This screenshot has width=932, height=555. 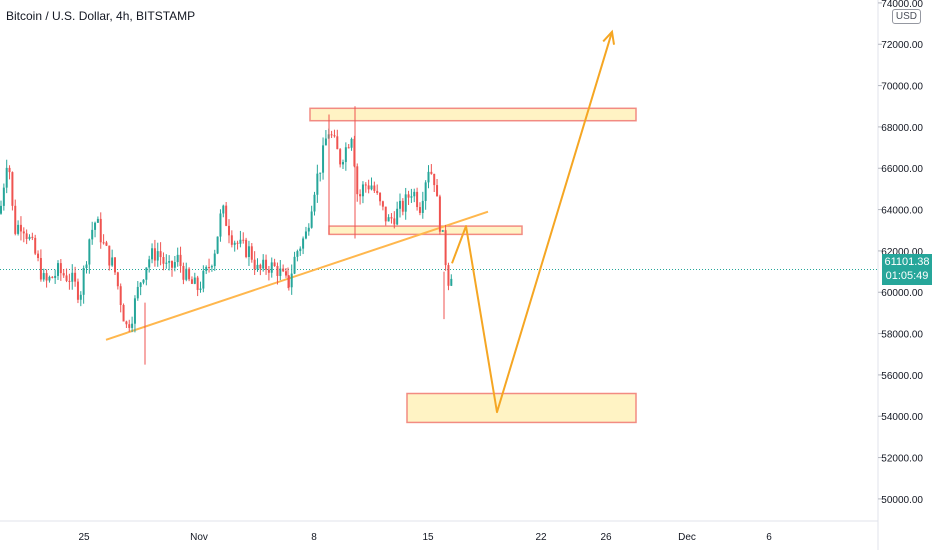 What do you see at coordinates (297, 275) in the screenshot?
I see `trend-line` at bounding box center [297, 275].